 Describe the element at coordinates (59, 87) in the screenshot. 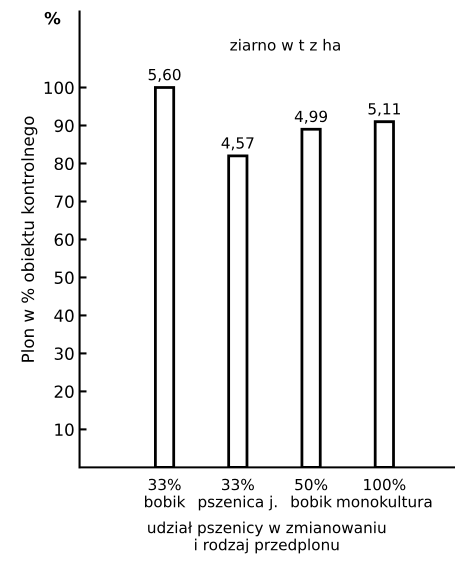

I see `y-tick-label: 100` at that location.